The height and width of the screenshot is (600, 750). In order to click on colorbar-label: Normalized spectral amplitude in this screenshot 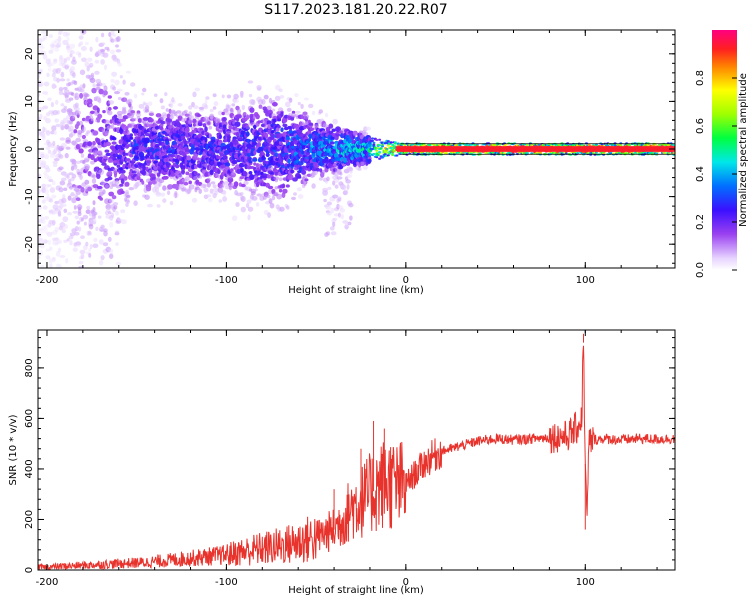, I will do `click(743, 150)`.